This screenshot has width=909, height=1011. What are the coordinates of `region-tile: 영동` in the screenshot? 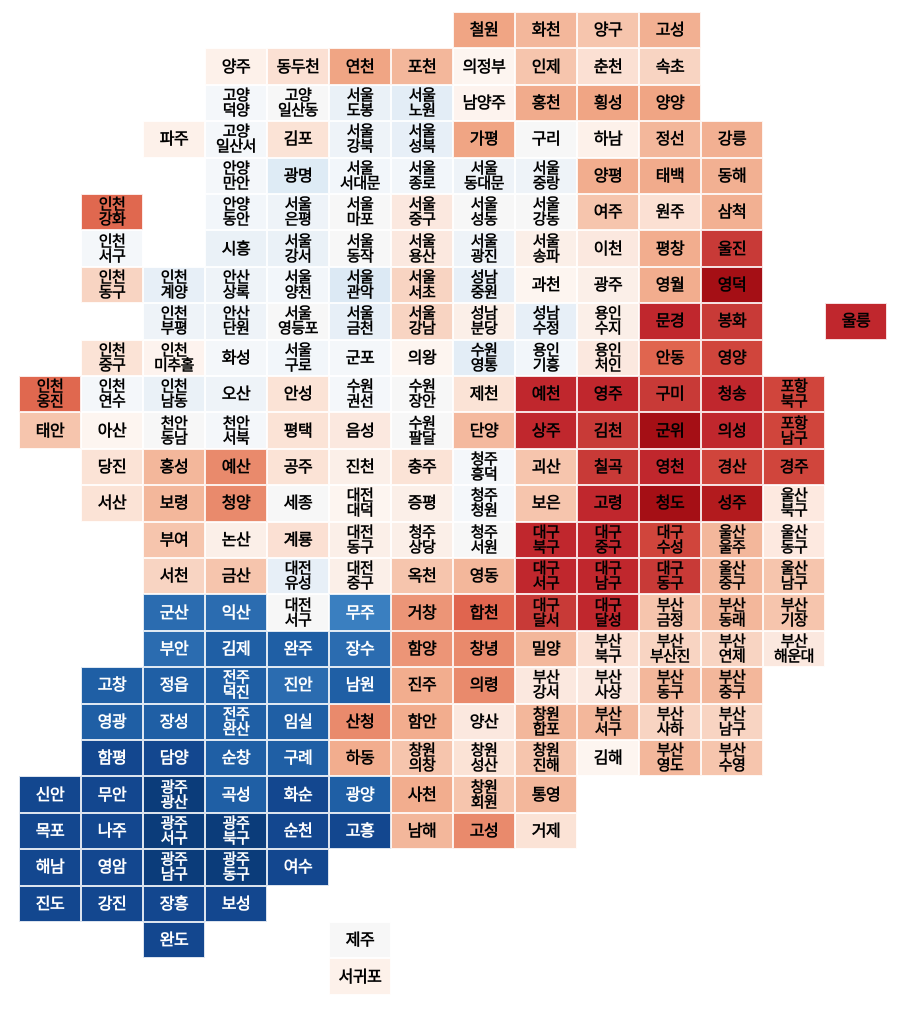 It's located at (484, 576).